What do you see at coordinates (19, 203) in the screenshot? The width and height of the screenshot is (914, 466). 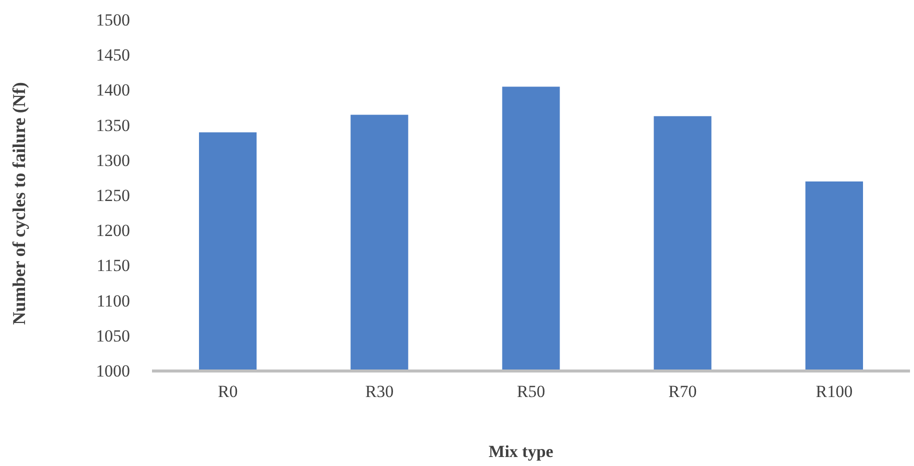 I see `y-axis-title: Number of cycles to failure (Nf)` at bounding box center [19, 203].